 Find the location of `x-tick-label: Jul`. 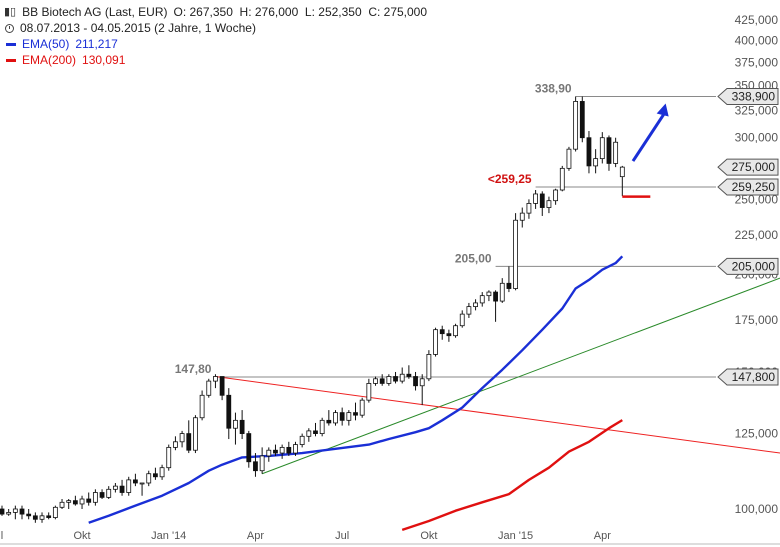

x-tick-label: Jul is located at coordinates (342, 536).